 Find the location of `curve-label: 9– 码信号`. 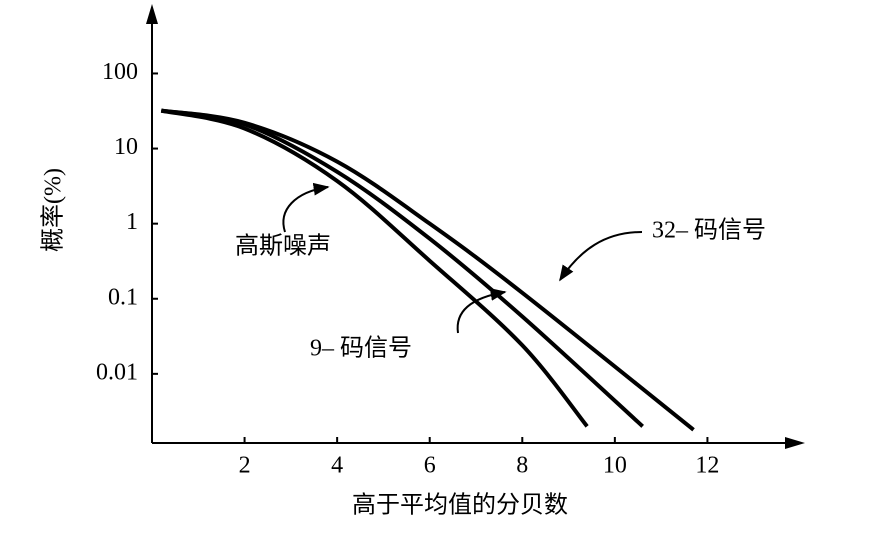

curve-label: 9– 码信号 is located at coordinates (361, 348).